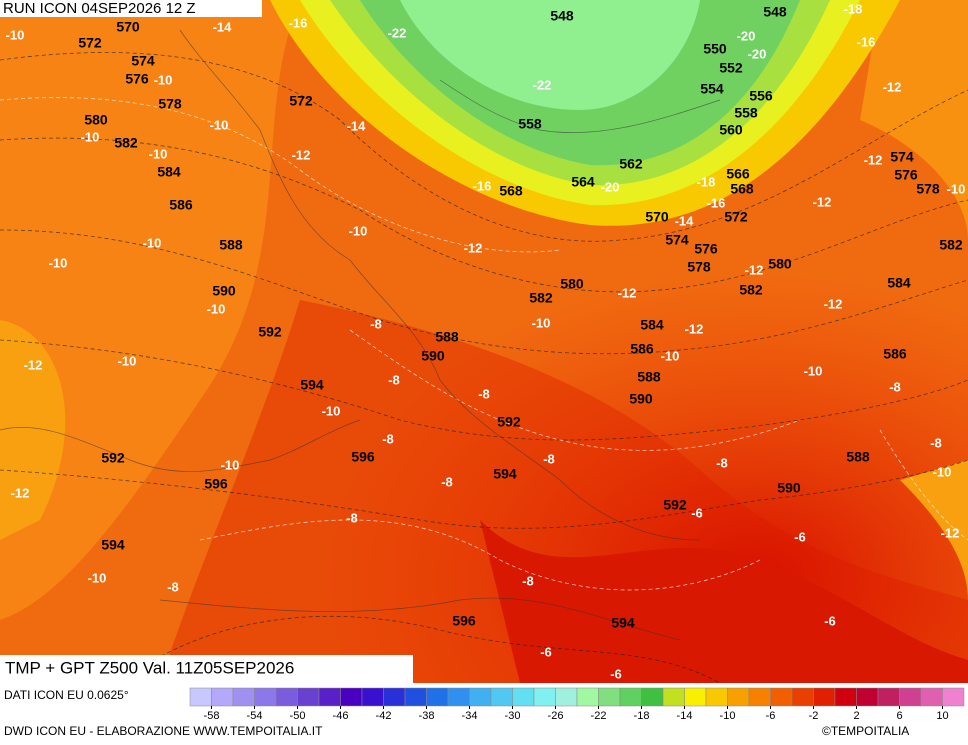 The width and height of the screenshot is (968, 745). What do you see at coordinates (856, 716) in the screenshot?
I see `legend-tick-label: 2` at bounding box center [856, 716].